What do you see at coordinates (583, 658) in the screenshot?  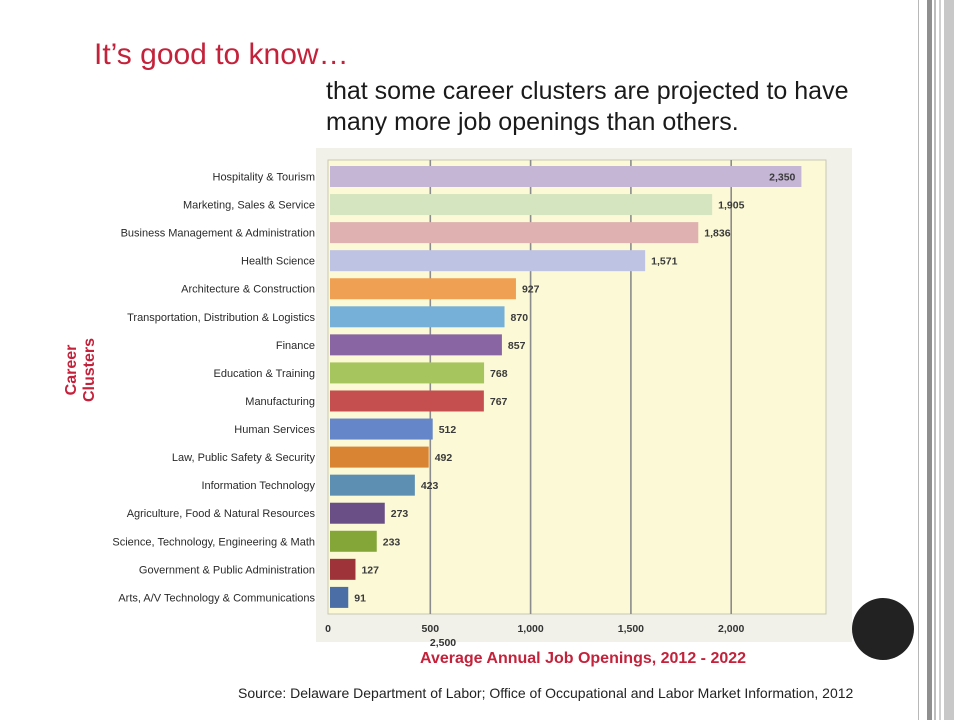 I see `x-axis-title: Average Annual Job Openings, 2012 - 2022` at bounding box center [583, 658].